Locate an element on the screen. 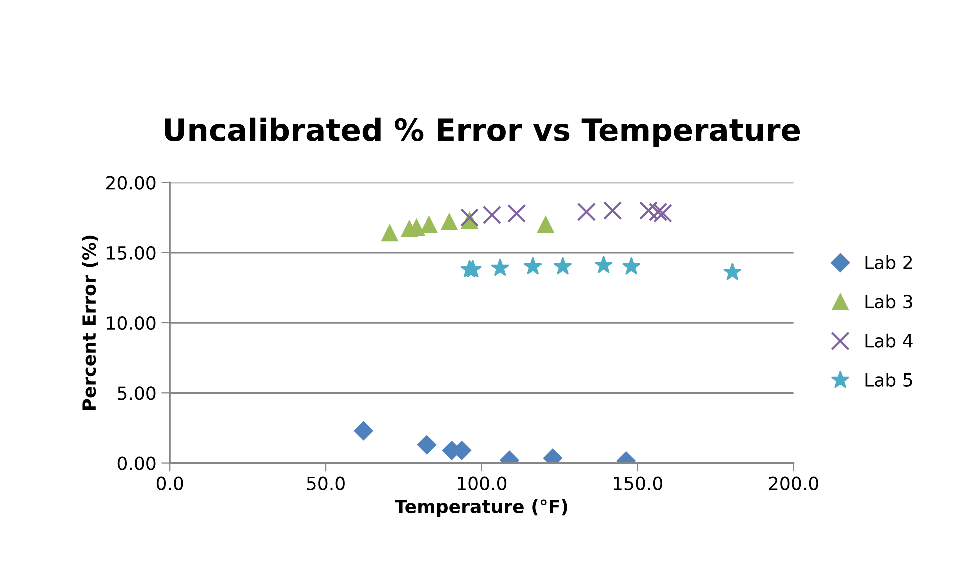  chart-title: Uncalibrated % Error vs Temperature is located at coordinates (482, 133).